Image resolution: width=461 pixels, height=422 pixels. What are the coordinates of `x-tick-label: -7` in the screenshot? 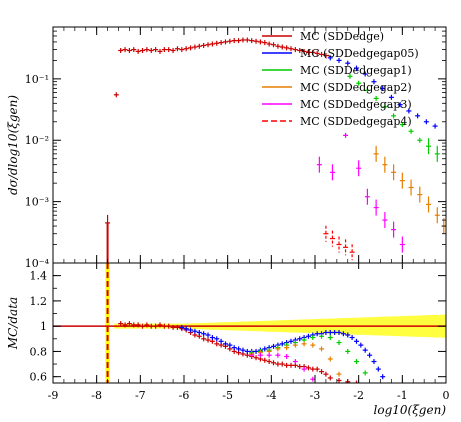 It's located at (140, 395).